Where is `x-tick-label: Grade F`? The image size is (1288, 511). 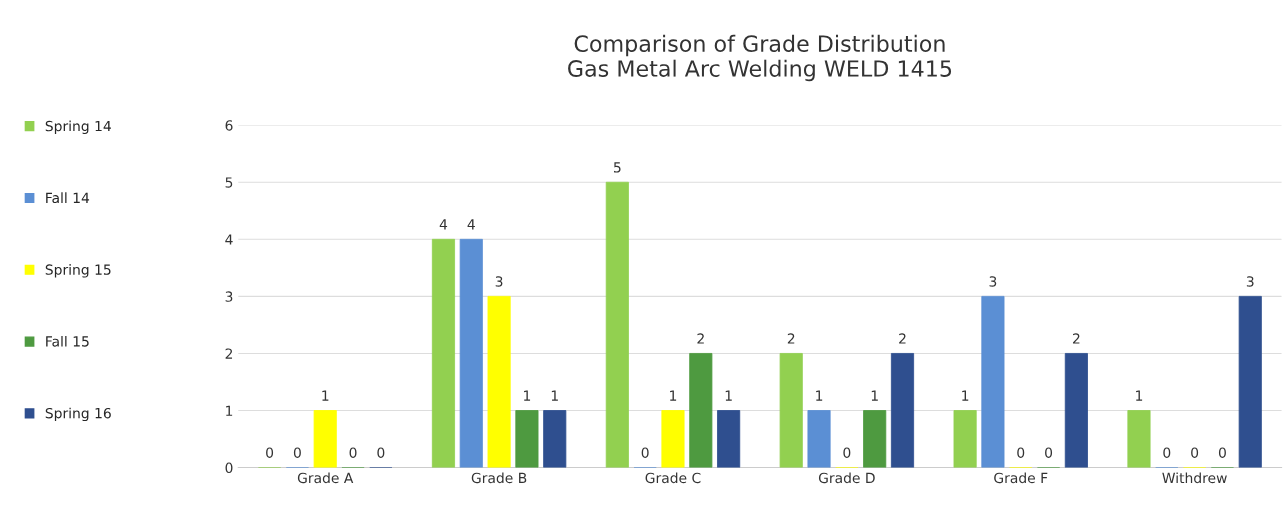 x-tick-label: Grade F is located at coordinates (1021, 478).